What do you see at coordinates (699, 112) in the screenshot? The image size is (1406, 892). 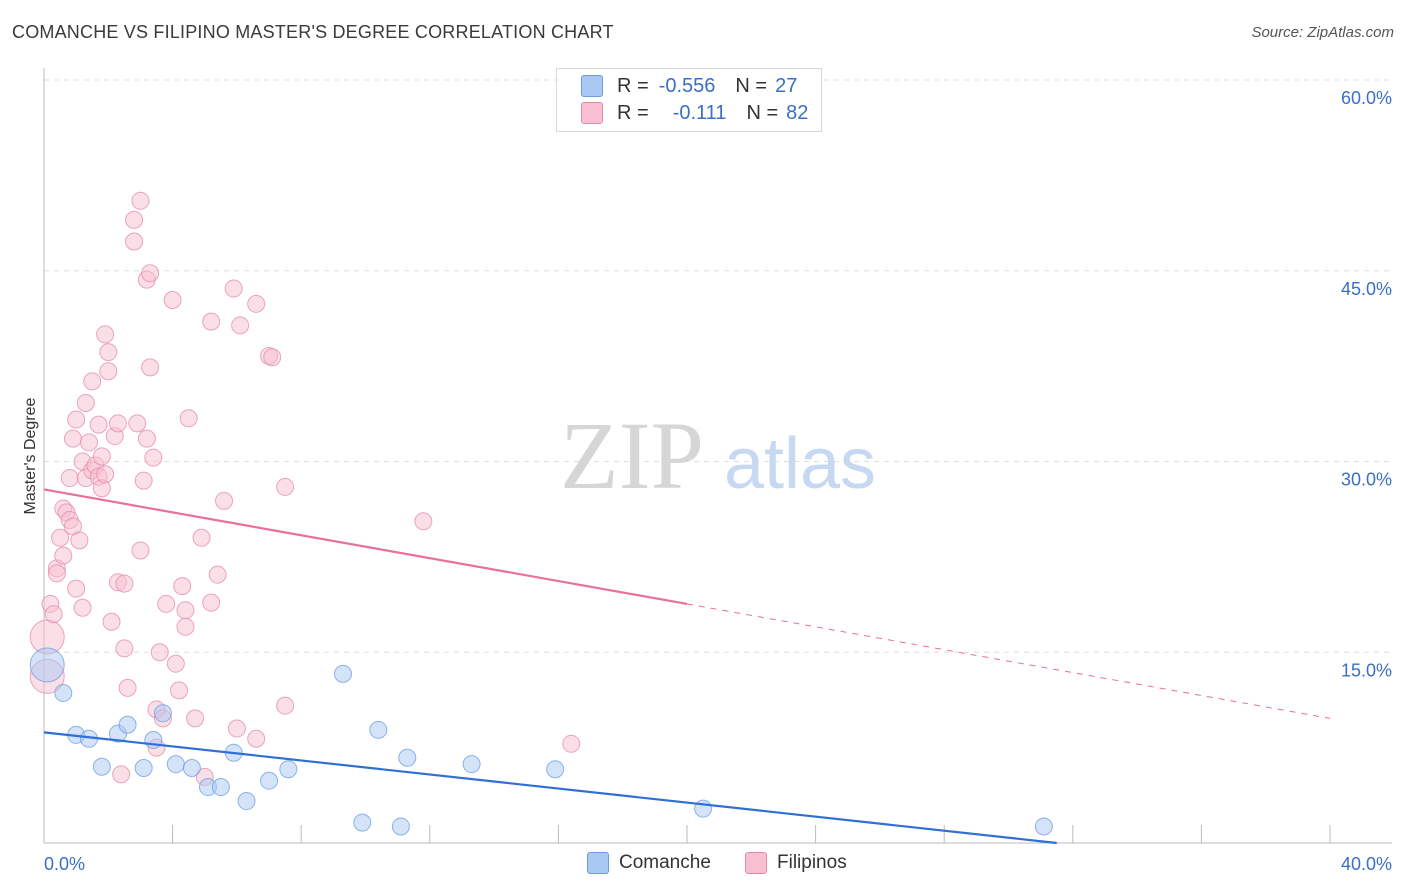 I see `legend-r-value: -0.111` at bounding box center [699, 112].